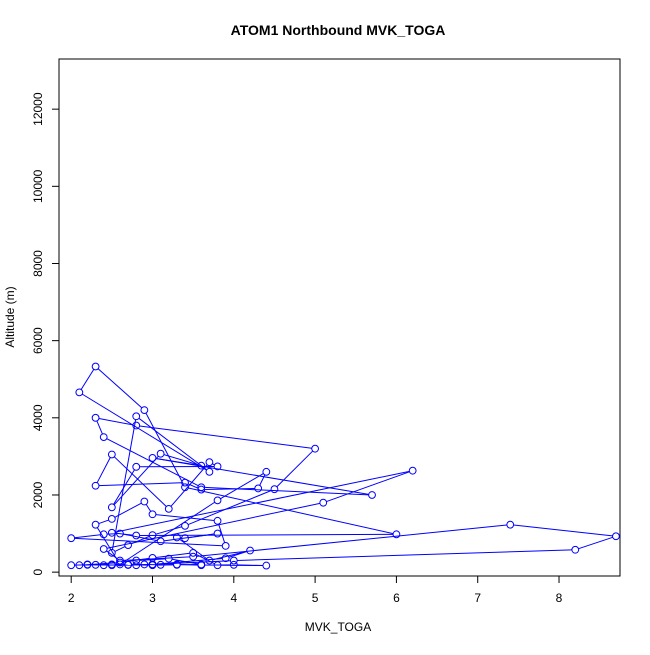 The image size is (650, 655). Describe the element at coordinates (559, 598) in the screenshot. I see `x-tick-label: 8` at that location.